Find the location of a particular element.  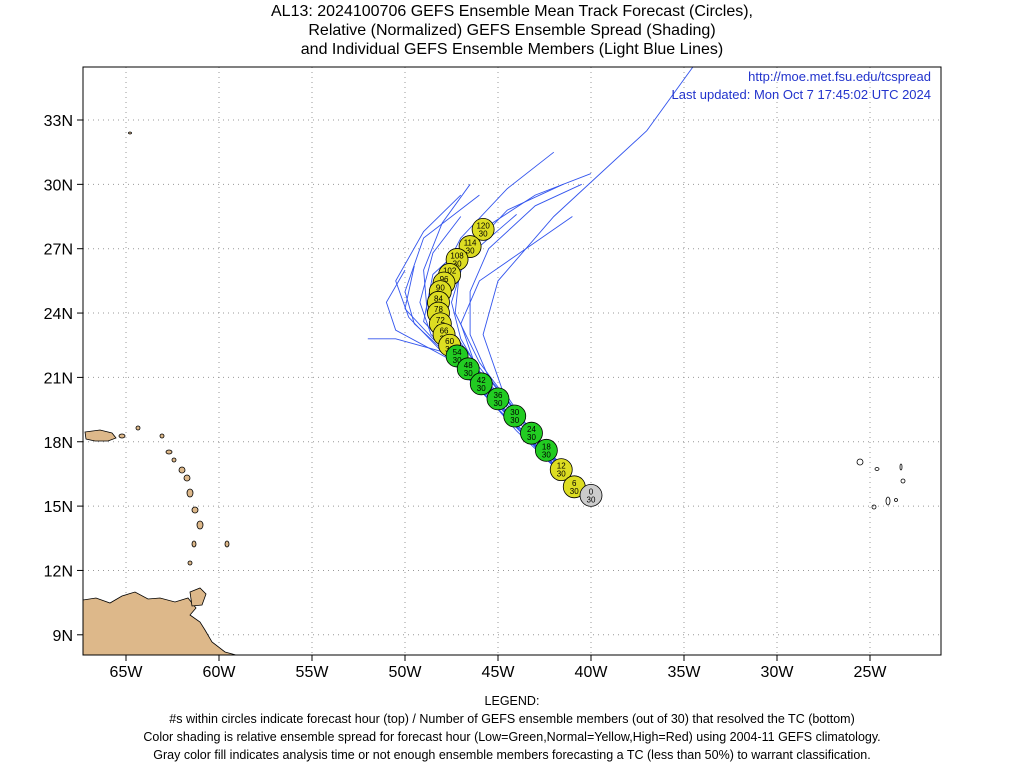

tick-label-lat: 27N is located at coordinates (58, 250).